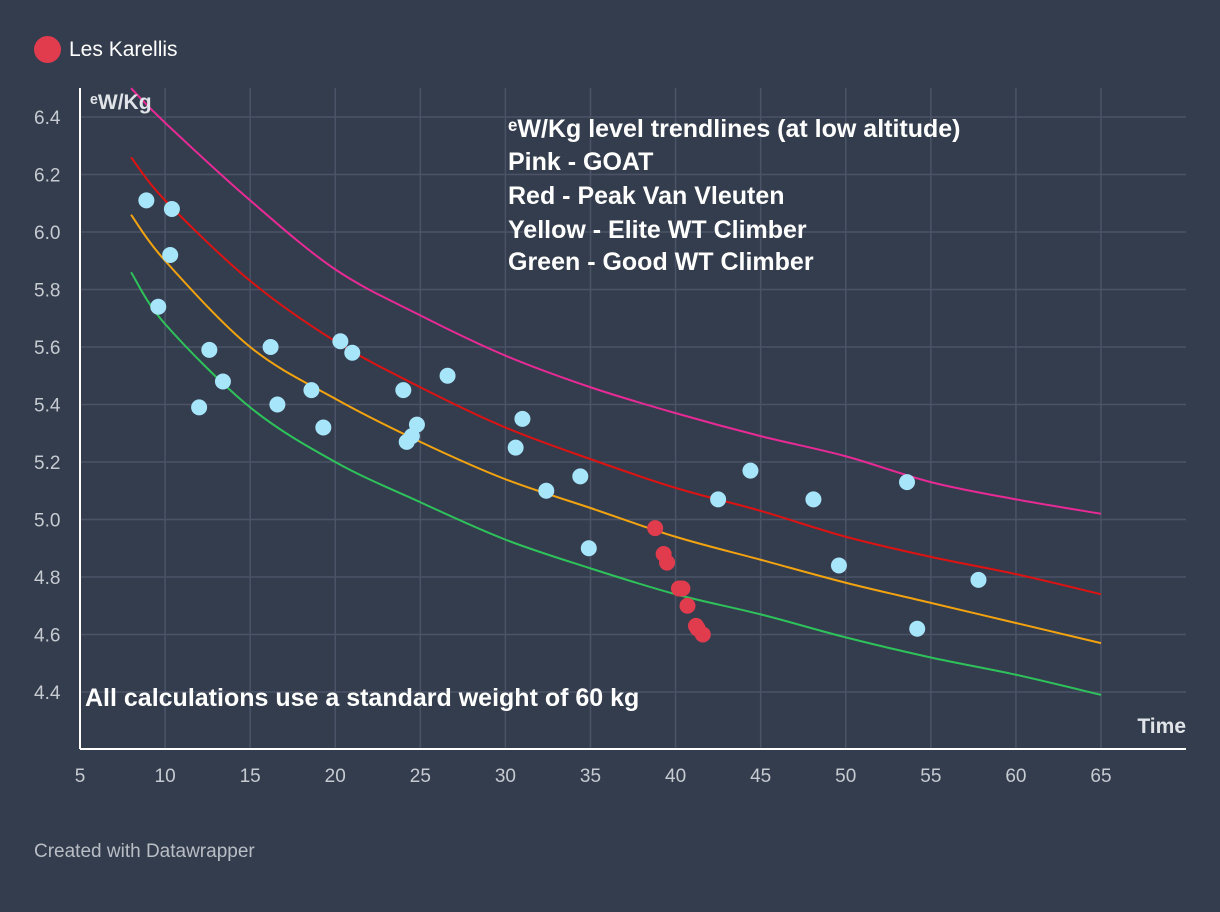  What do you see at coordinates (47, 521) in the screenshot?
I see `y-tick-label: 5.0` at bounding box center [47, 521].